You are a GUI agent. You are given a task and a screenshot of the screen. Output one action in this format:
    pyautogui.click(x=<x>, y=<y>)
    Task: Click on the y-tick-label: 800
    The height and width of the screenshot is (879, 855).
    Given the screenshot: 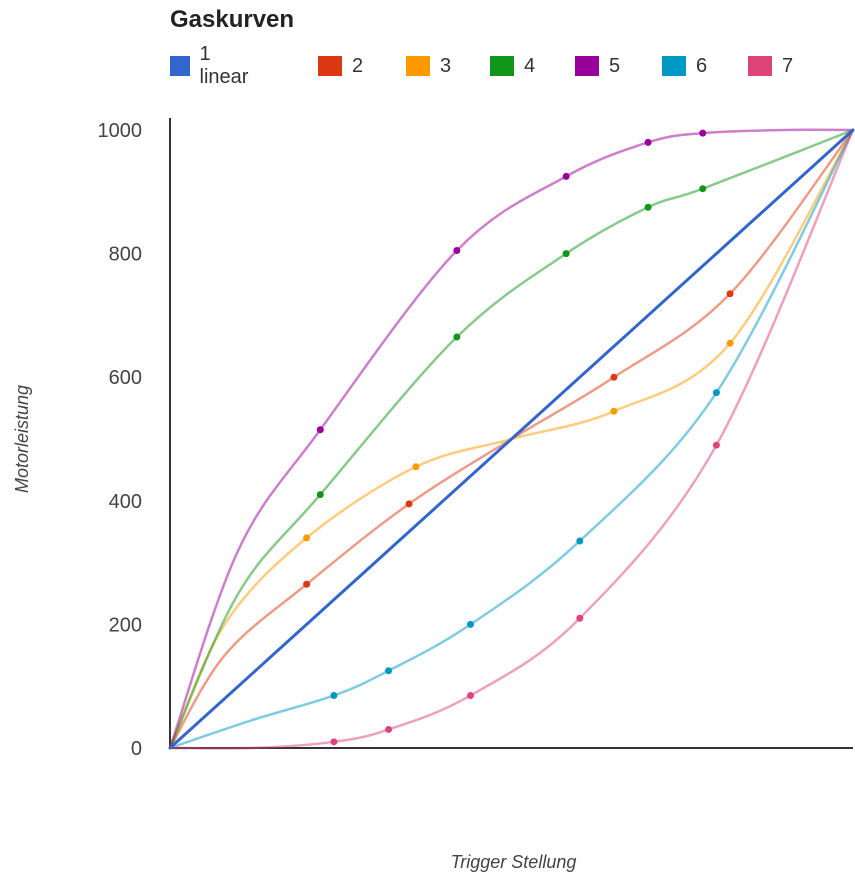 What is the action you would take?
    pyautogui.click(x=125, y=255)
    